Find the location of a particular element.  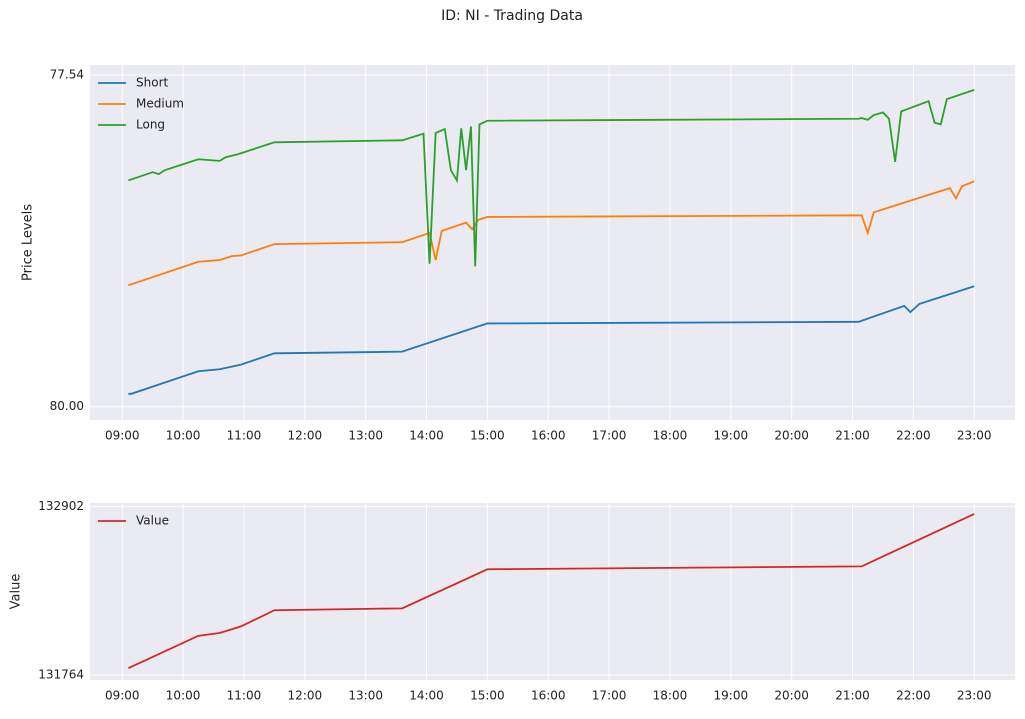

y-axis-label: Value is located at coordinates (16, 592).